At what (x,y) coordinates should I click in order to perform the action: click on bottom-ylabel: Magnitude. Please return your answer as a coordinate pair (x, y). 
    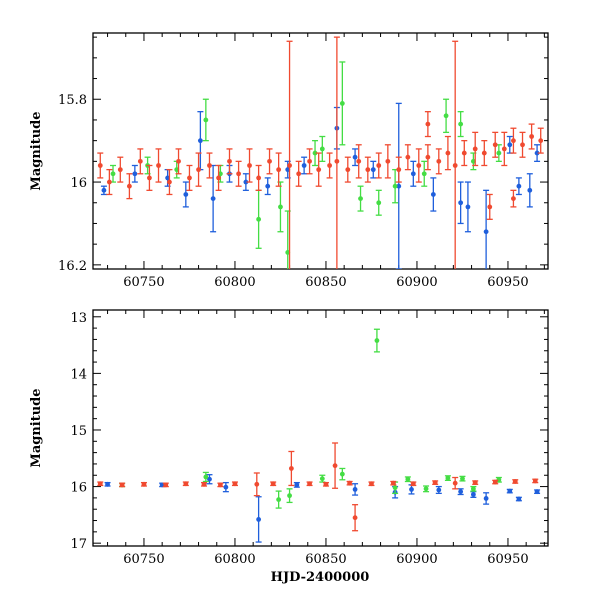
    Looking at the image, I should click on (36, 427).